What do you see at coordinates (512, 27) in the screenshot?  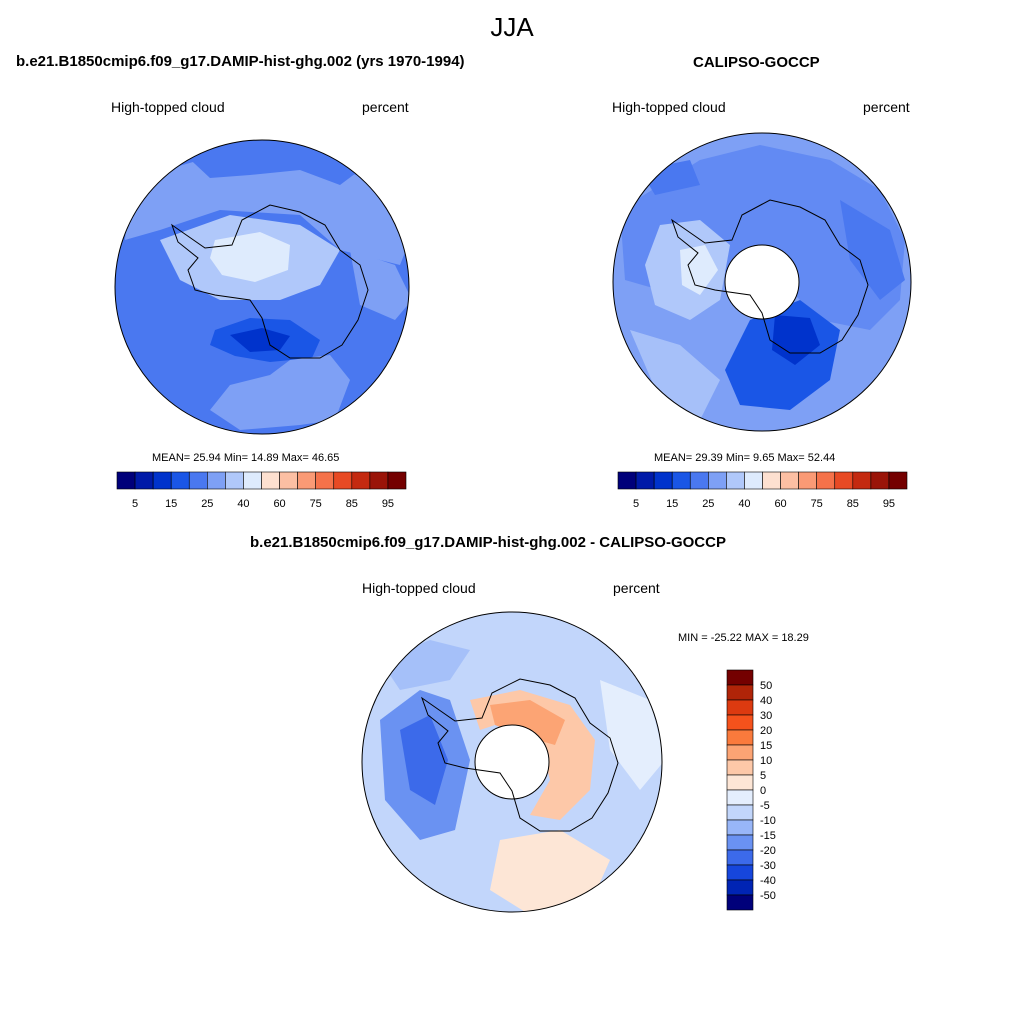 I see `page-title: JJA` at bounding box center [512, 27].